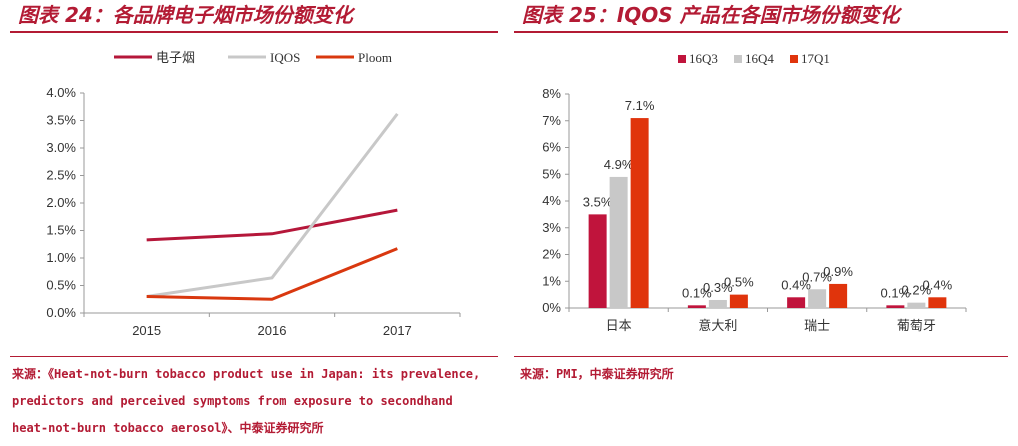 This screenshot has width=1018, height=446. I want to click on right-legend-label: 16Q4, so click(759, 58).